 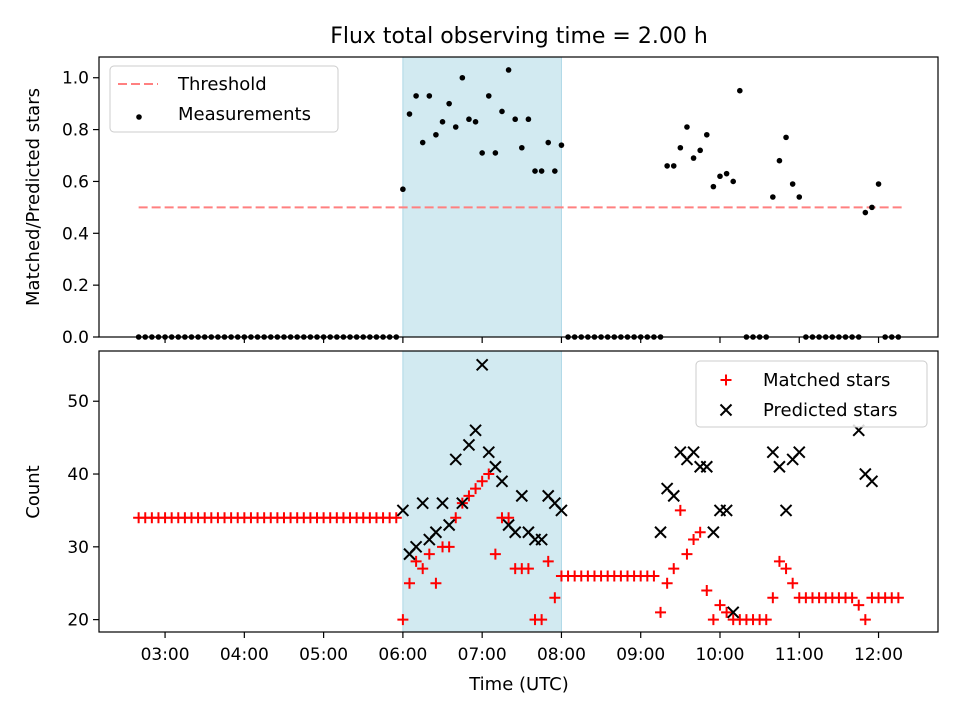 I want to click on threshold-legend-label: Threshold, so click(x=222, y=84).